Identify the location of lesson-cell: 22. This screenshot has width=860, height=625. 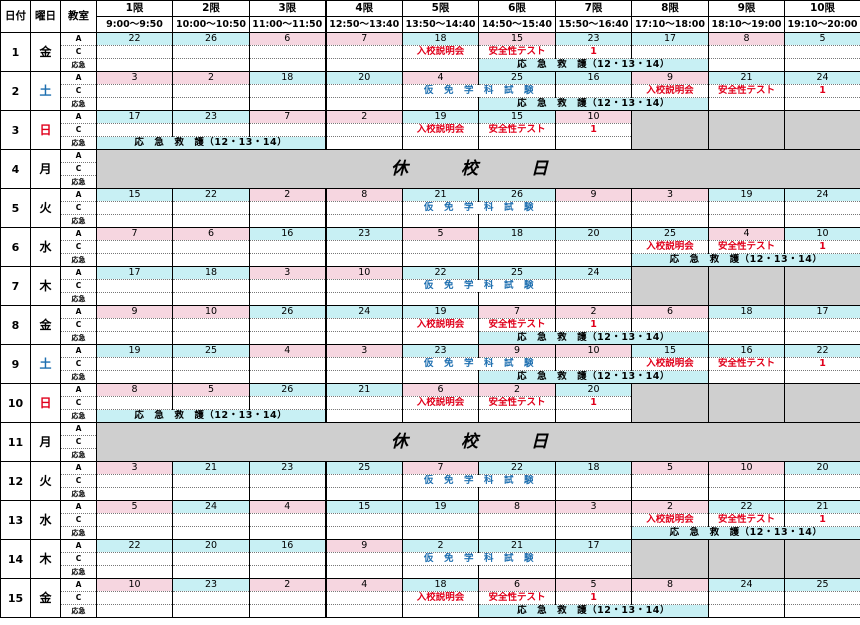
(517, 468).